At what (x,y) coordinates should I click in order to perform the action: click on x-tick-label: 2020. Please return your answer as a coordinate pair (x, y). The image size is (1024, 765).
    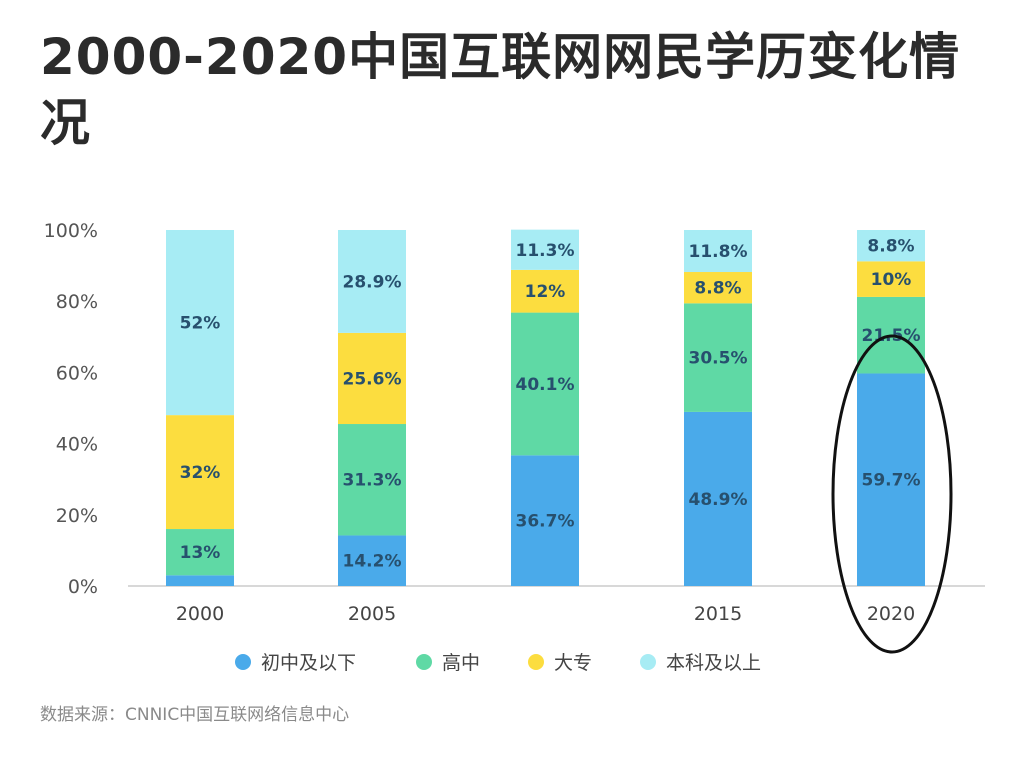
    Looking at the image, I should click on (891, 614).